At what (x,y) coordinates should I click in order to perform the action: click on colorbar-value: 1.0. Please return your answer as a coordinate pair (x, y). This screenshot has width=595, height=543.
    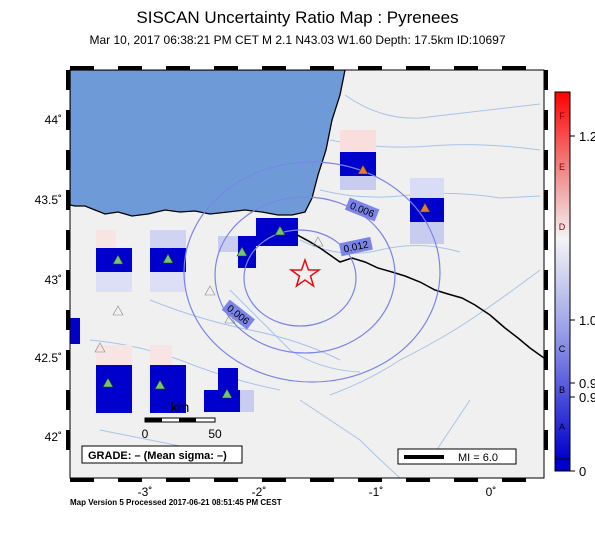
    Looking at the image, I should click on (587, 320).